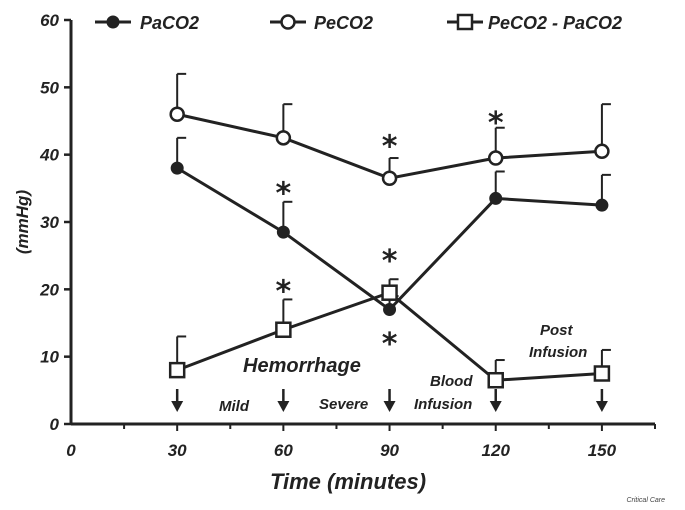 This screenshot has width=685, height=510. I want to click on y-tick-label: 0, so click(55, 424).